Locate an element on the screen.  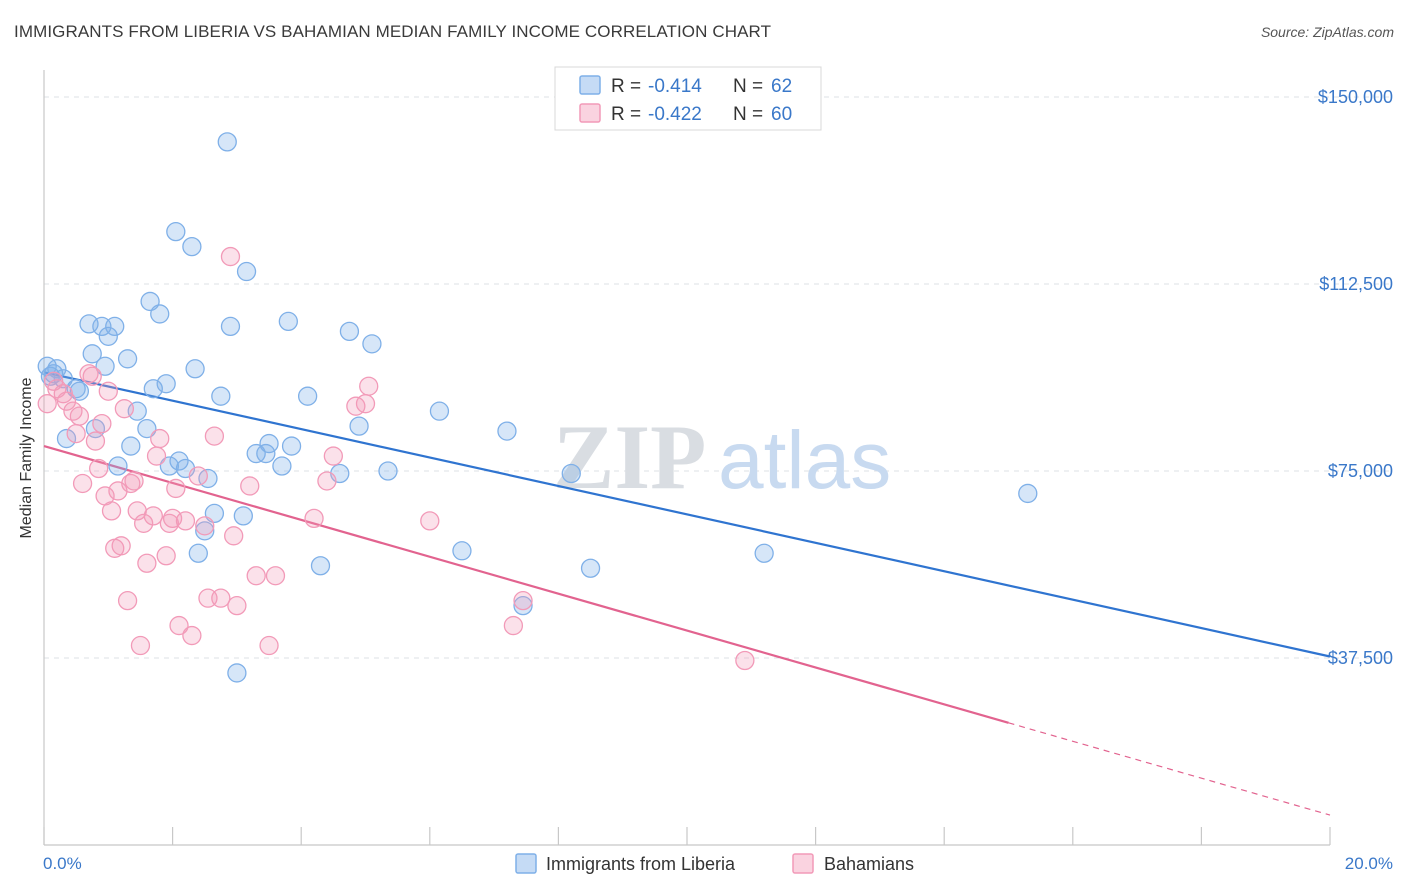
bottom-legend: Immigrants from Liberia Bahamians is located at coordinates (714, 863).